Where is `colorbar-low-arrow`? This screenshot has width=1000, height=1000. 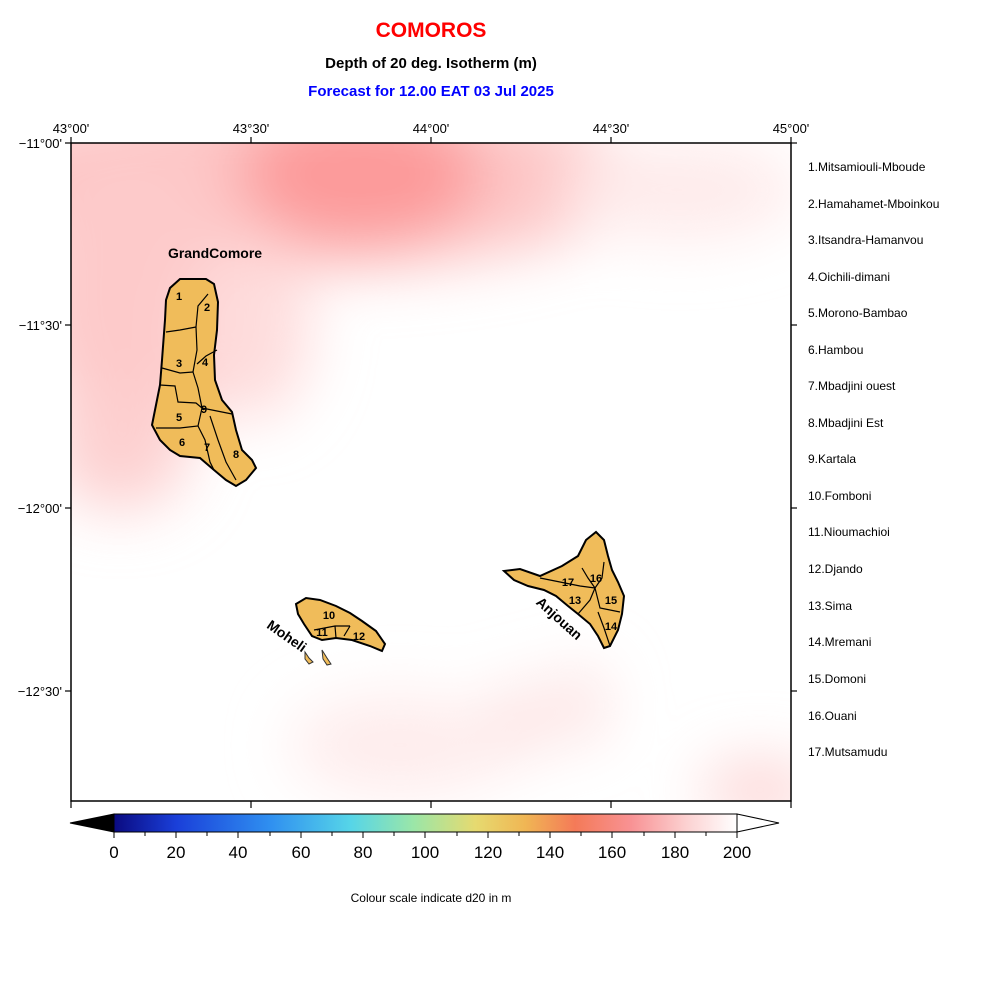
colorbar-low-arrow is located at coordinates (92, 823).